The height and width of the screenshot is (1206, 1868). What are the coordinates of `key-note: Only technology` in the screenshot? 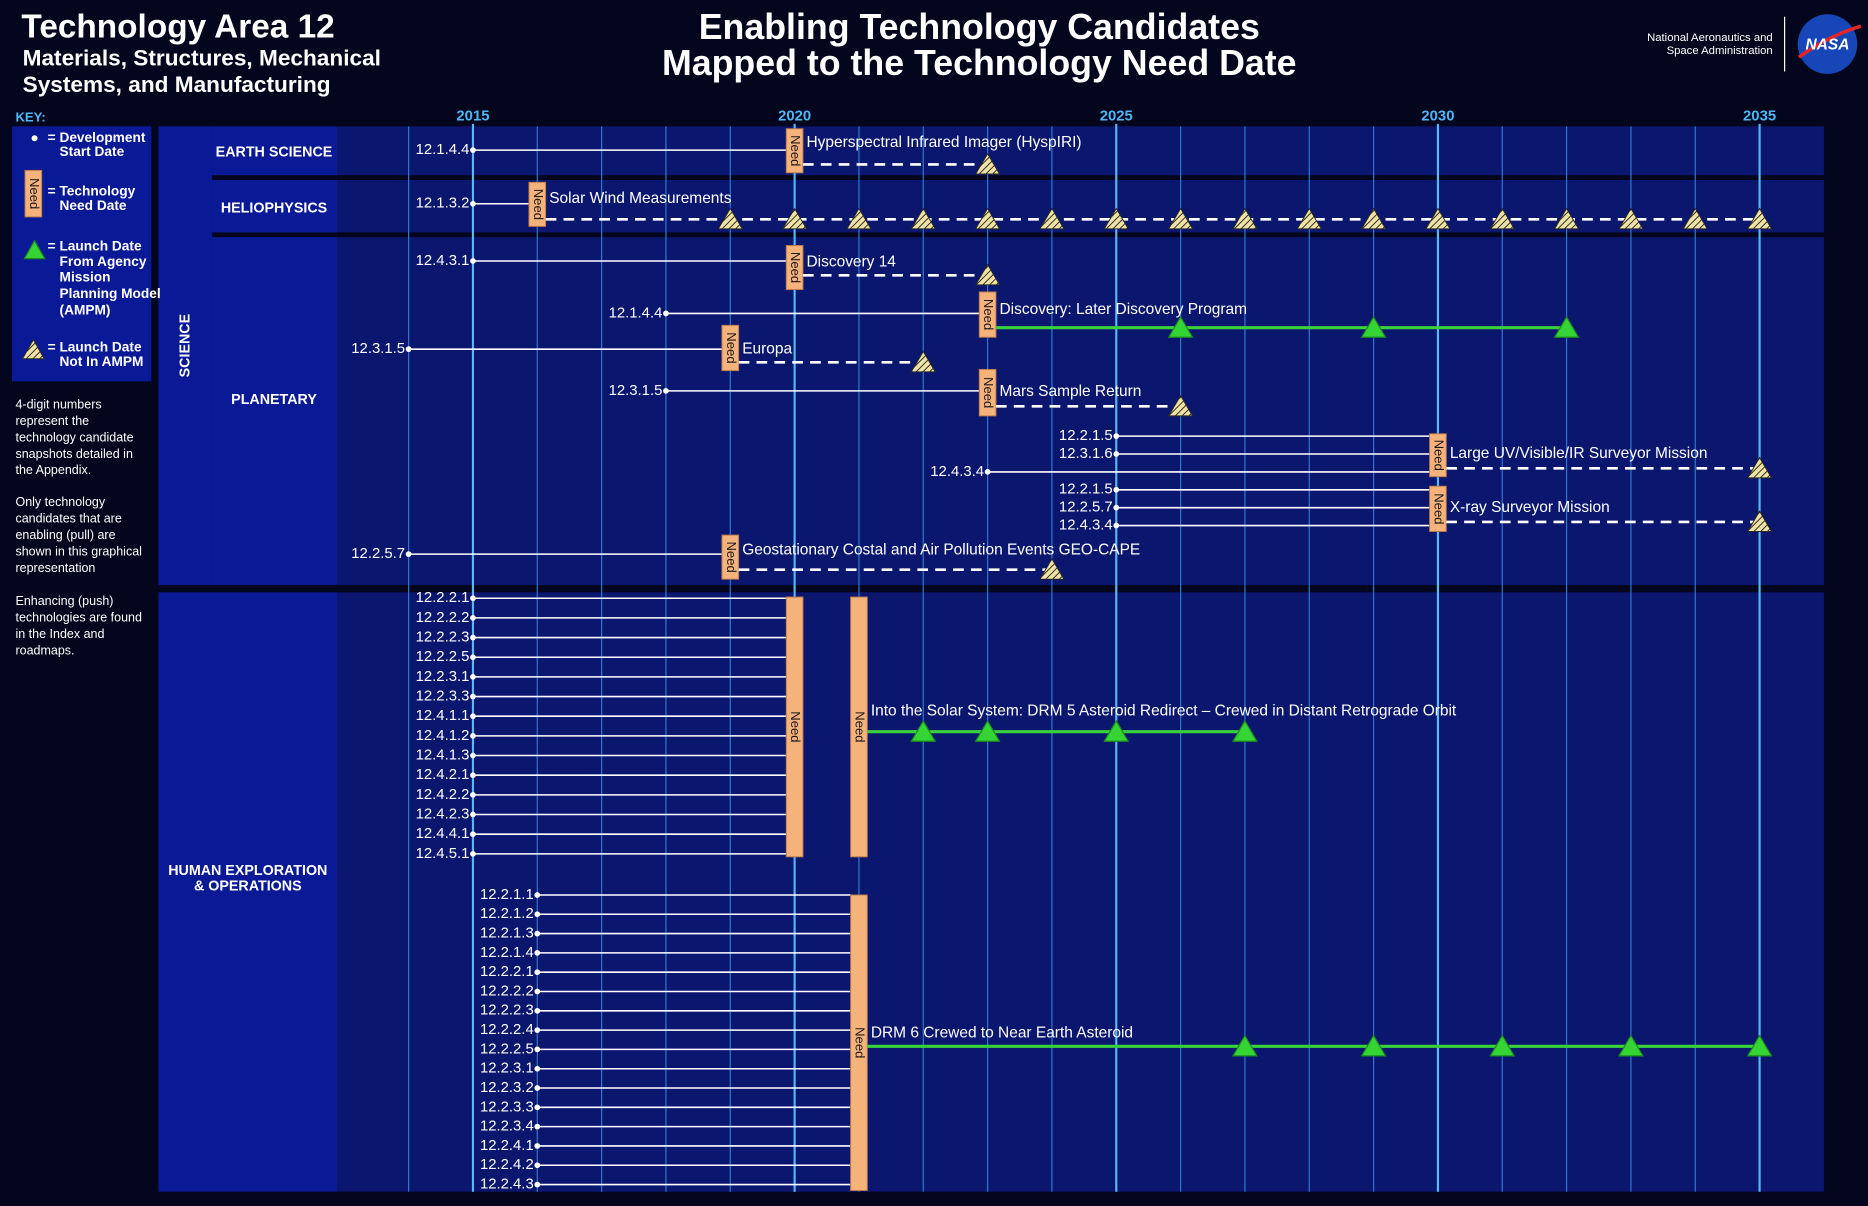 It's located at (60, 502).